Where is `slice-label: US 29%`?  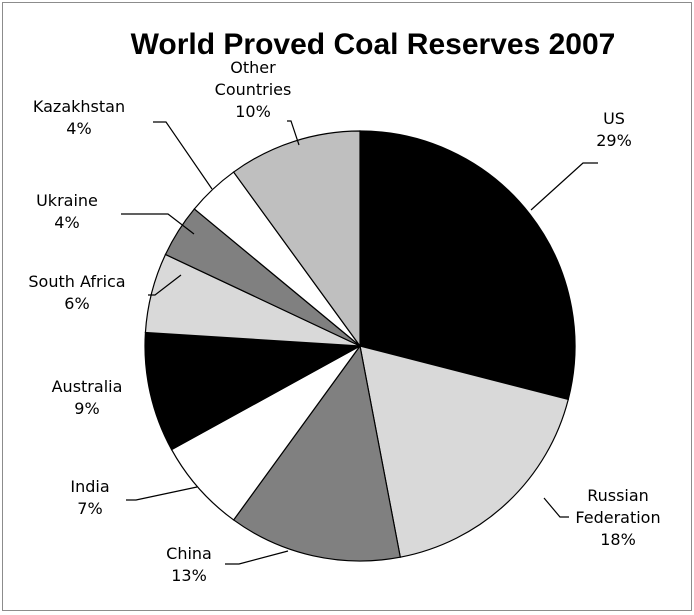 slice-label: US 29% is located at coordinates (614, 129).